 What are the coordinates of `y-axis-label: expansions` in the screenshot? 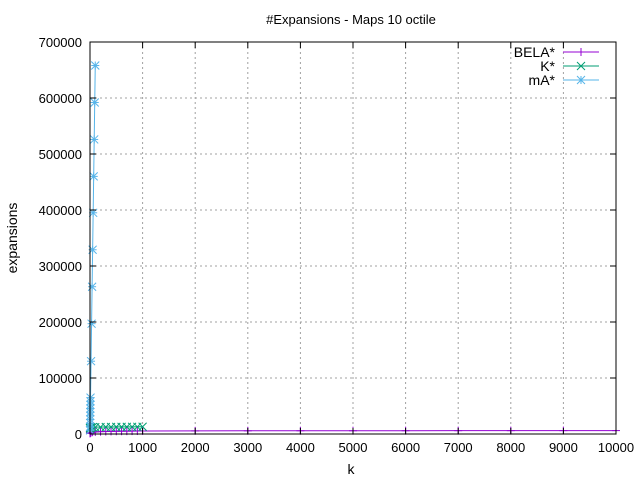 It's located at (12, 238).